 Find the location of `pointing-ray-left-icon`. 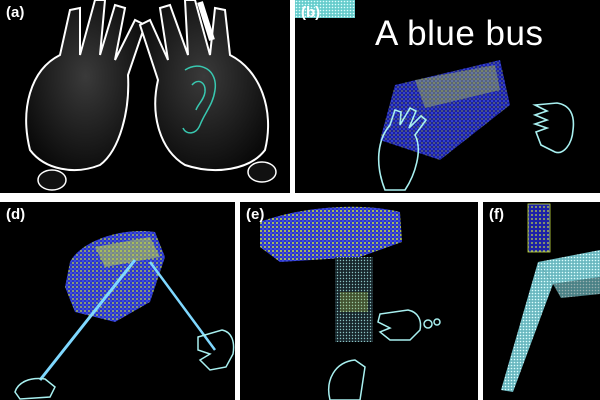

pointing-ray-left-icon is located at coordinates (87, 320).